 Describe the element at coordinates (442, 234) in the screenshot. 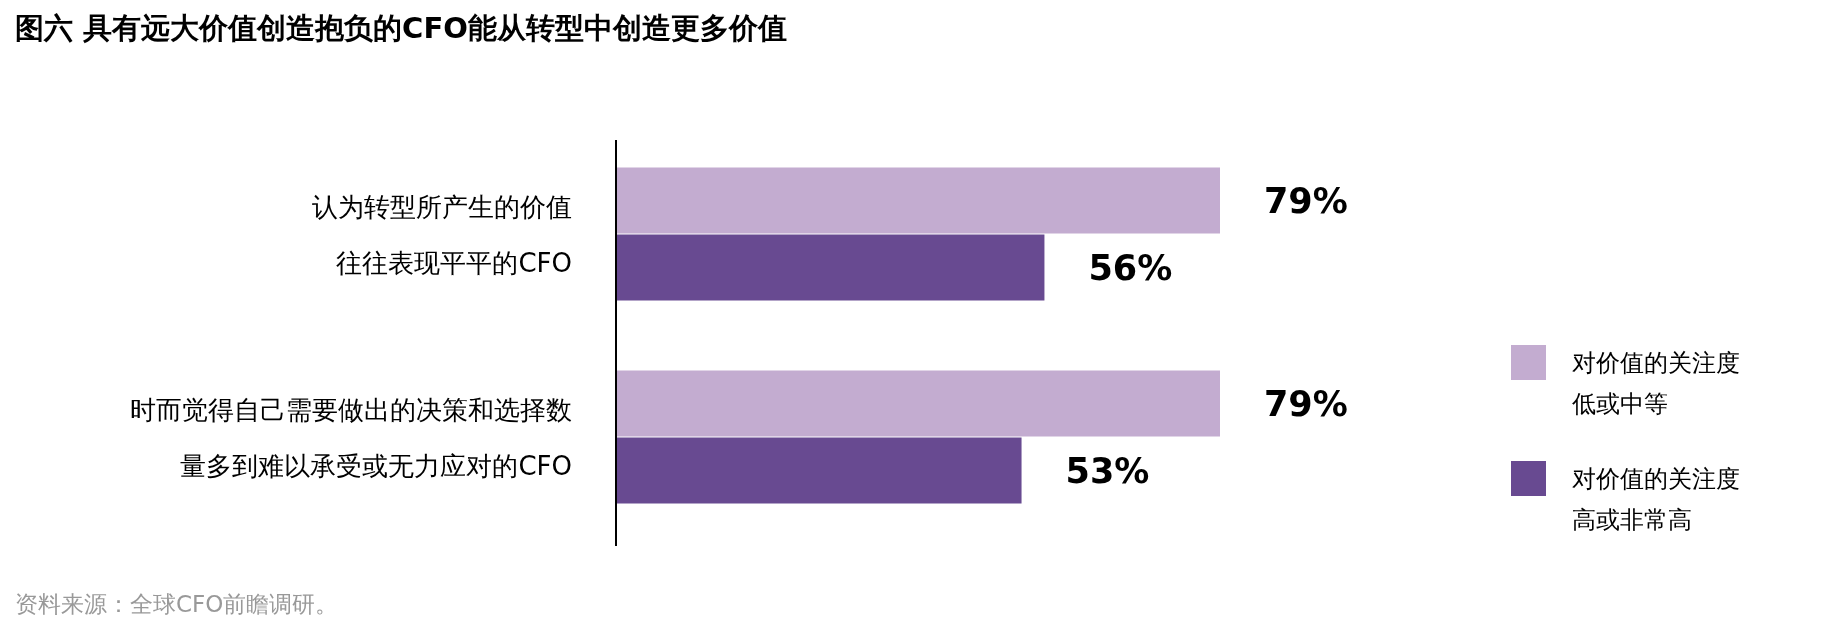

I see `y-tick-label: 认为转型所产生的价值往往表现平平的CFO` at that location.